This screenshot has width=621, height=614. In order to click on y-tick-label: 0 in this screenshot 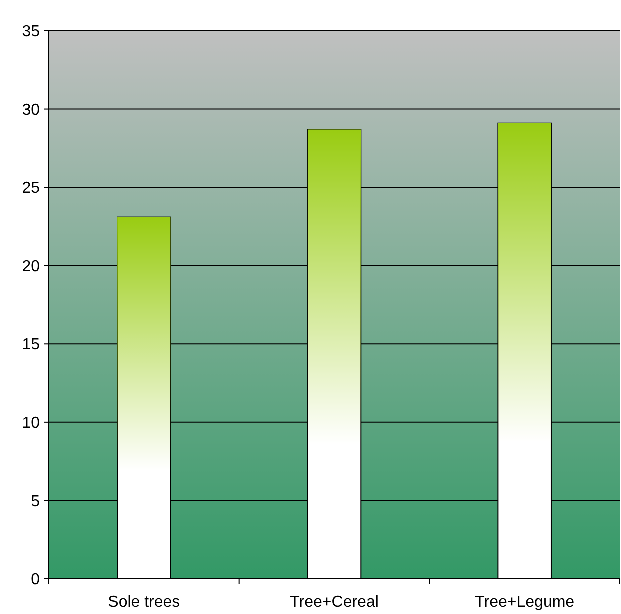, I will do `click(35, 580)`.